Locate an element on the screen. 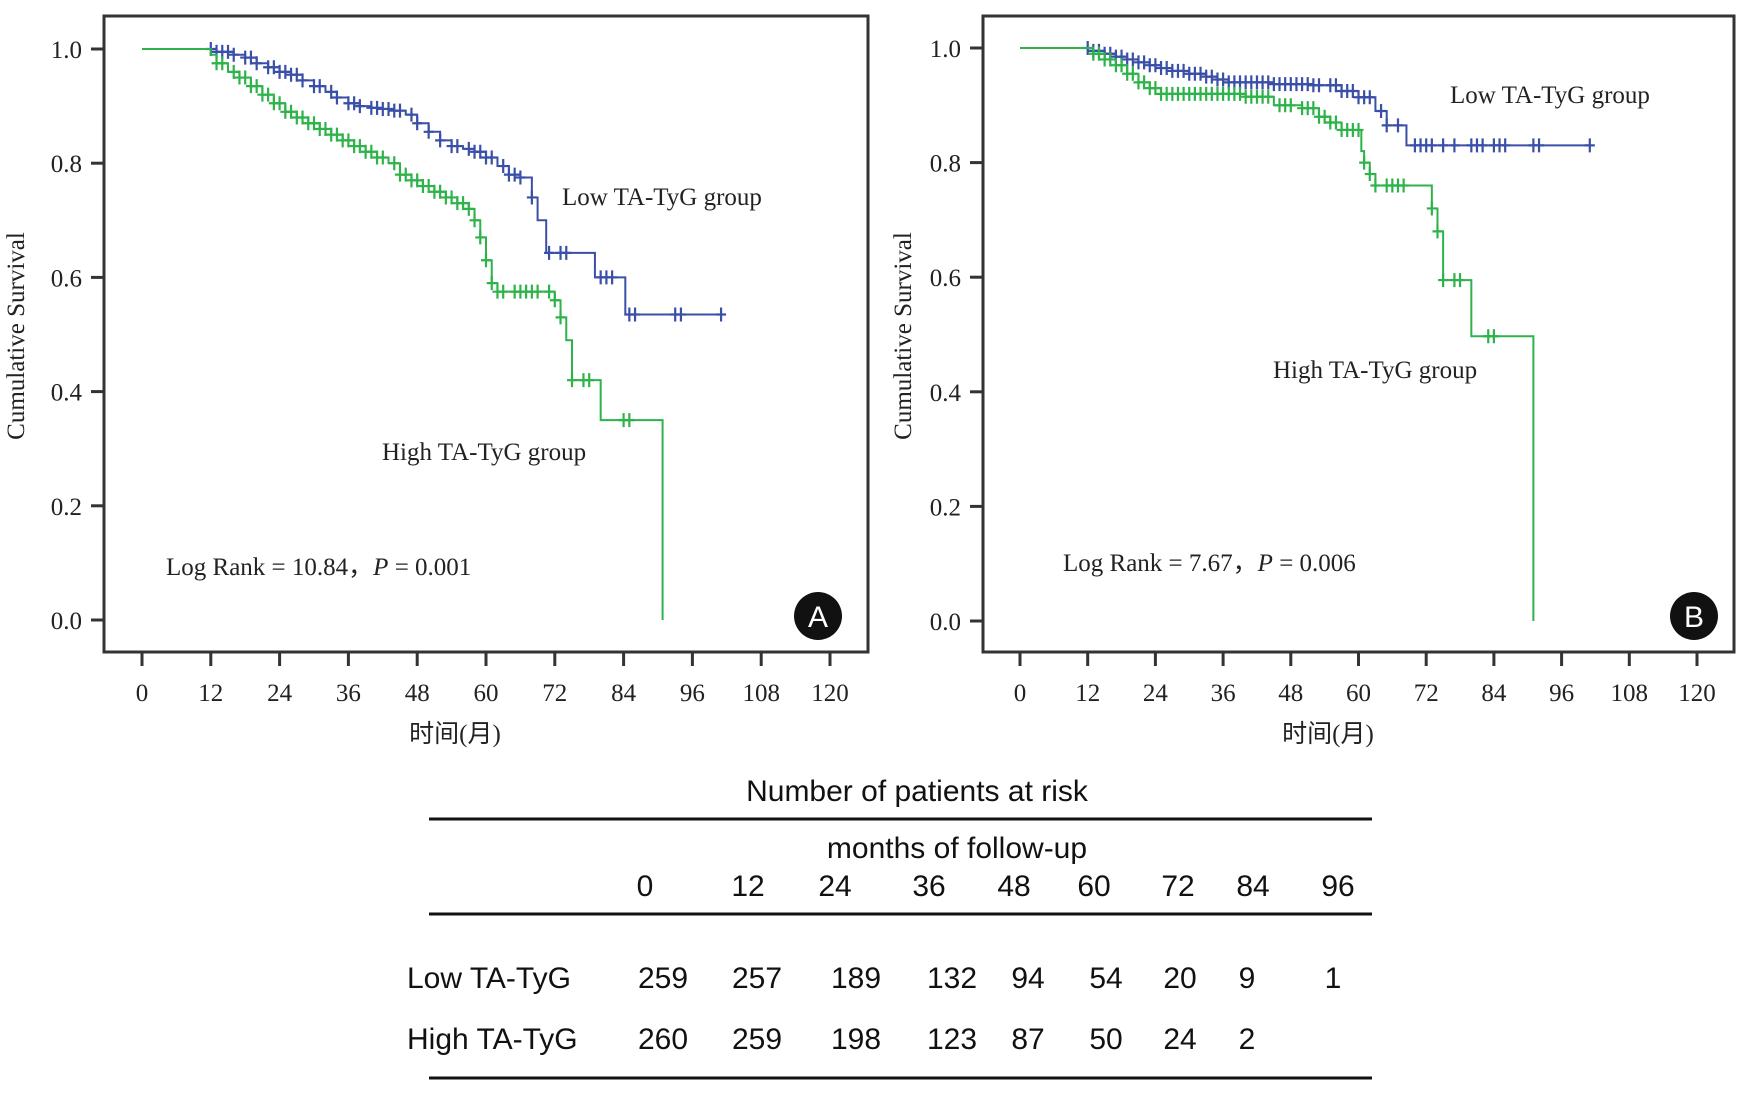 This screenshot has width=1739, height=1100. panel-b-x-tick-label: 60 is located at coordinates (1358, 693).